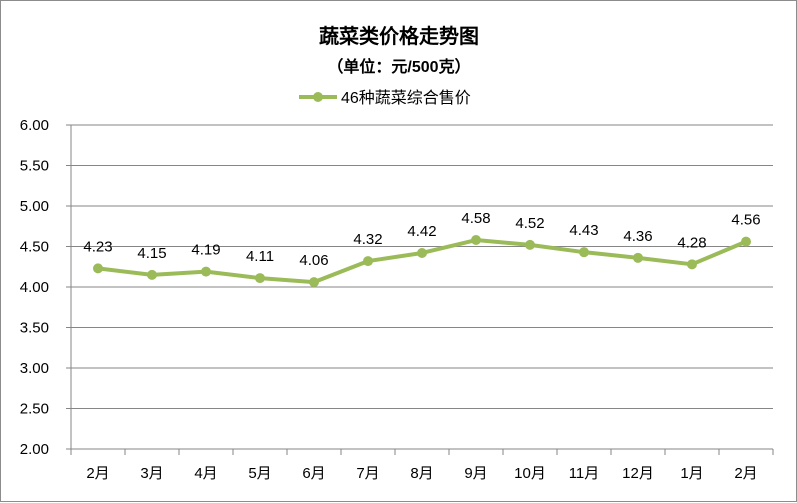 This screenshot has height=503, width=797. What do you see at coordinates (584, 473) in the screenshot?
I see `x-tick-label: 11月` at bounding box center [584, 473].